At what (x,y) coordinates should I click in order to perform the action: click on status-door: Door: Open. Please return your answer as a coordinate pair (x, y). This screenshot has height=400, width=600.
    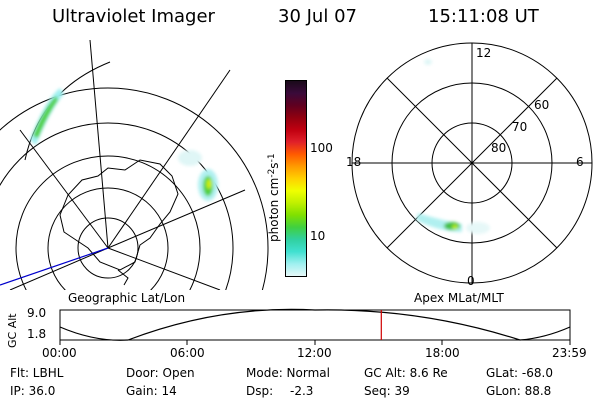
    Looking at the image, I should click on (160, 373).